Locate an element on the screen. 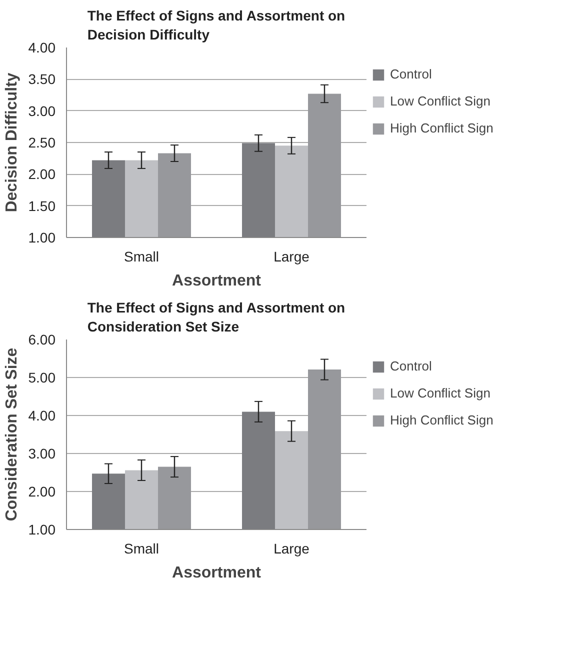 This screenshot has width=587, height=658. y-tick-label: 6.00 is located at coordinates (42, 340).